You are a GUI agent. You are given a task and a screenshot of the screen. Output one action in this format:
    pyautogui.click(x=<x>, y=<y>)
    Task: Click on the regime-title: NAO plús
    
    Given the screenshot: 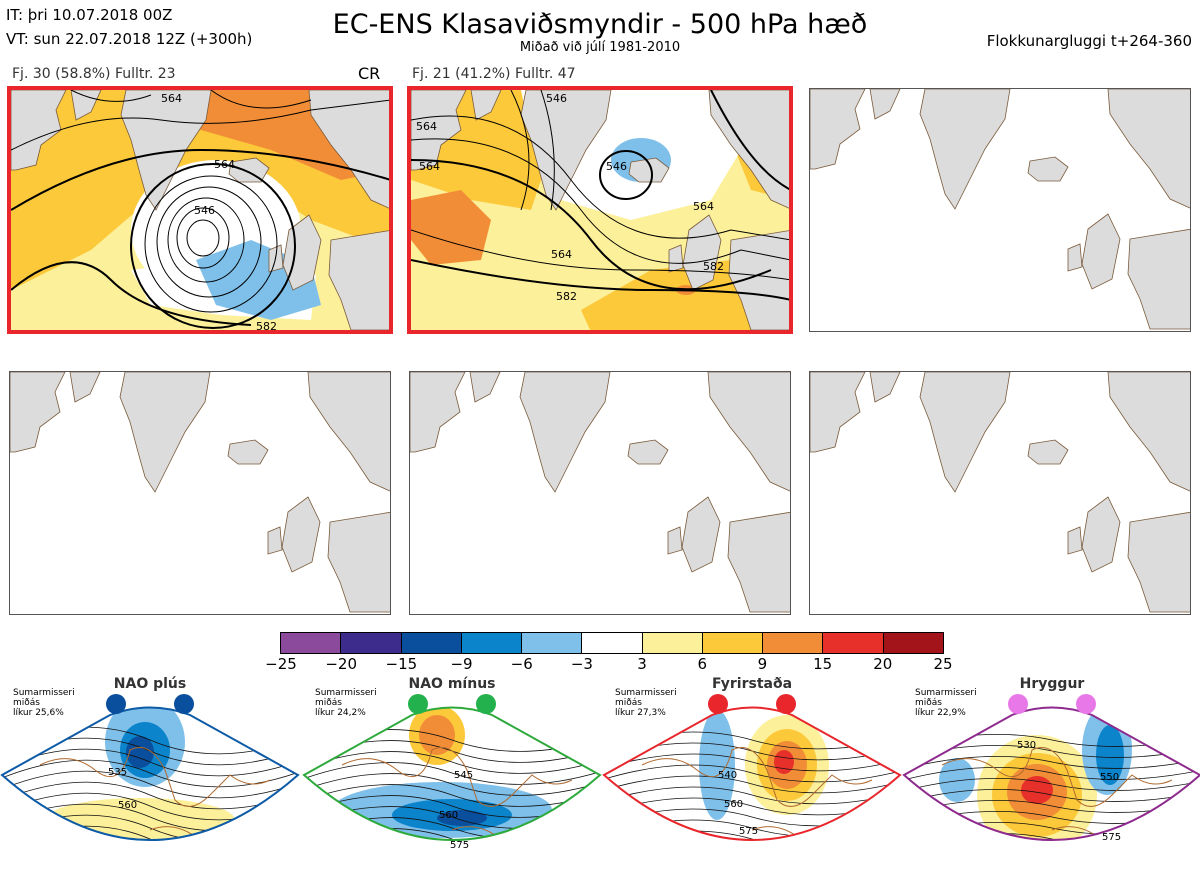 What is the action you would take?
    pyautogui.click(x=150, y=684)
    